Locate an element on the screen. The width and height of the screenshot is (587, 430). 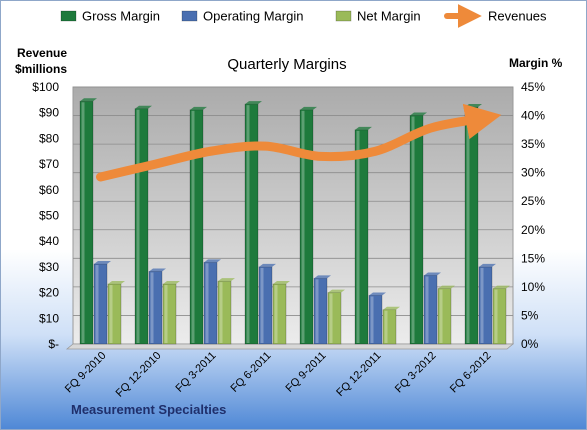
left-tick-label: $20 is located at coordinates (49, 293).